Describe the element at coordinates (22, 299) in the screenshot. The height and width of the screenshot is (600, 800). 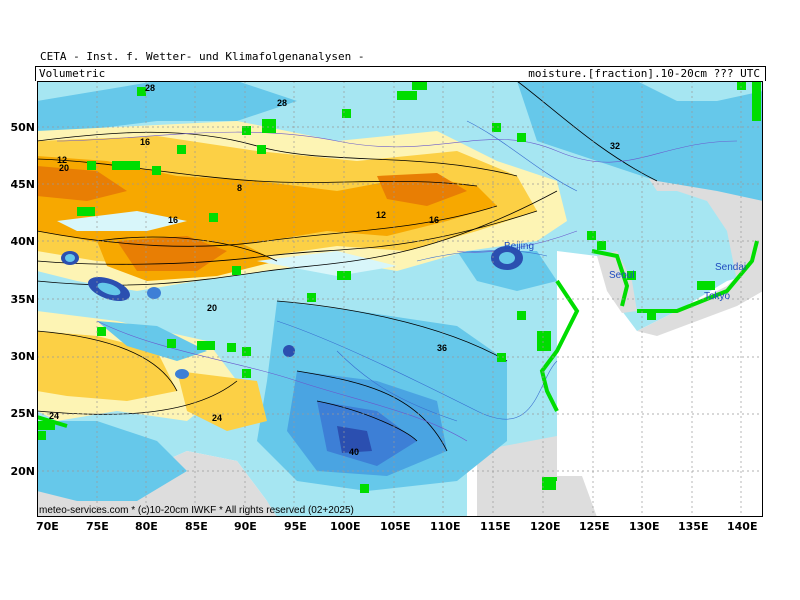
I see `lat-label: 35N` at that location.